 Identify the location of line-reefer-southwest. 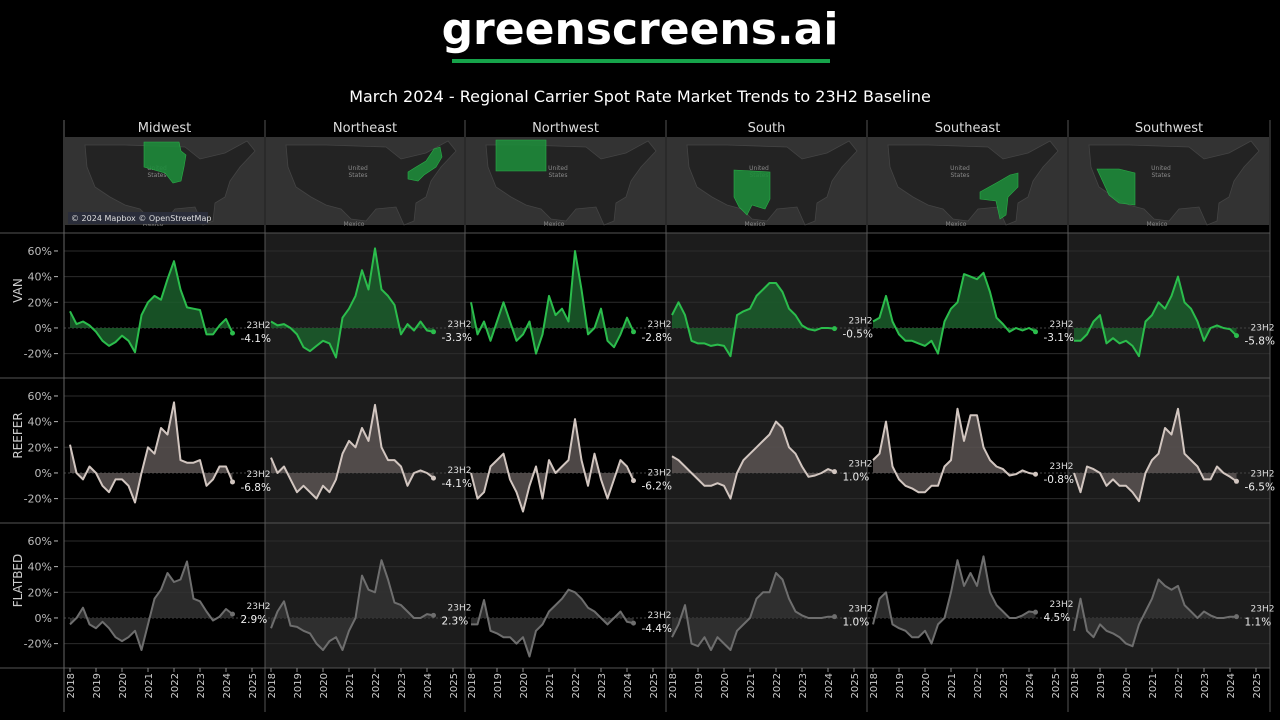
(1155, 455).